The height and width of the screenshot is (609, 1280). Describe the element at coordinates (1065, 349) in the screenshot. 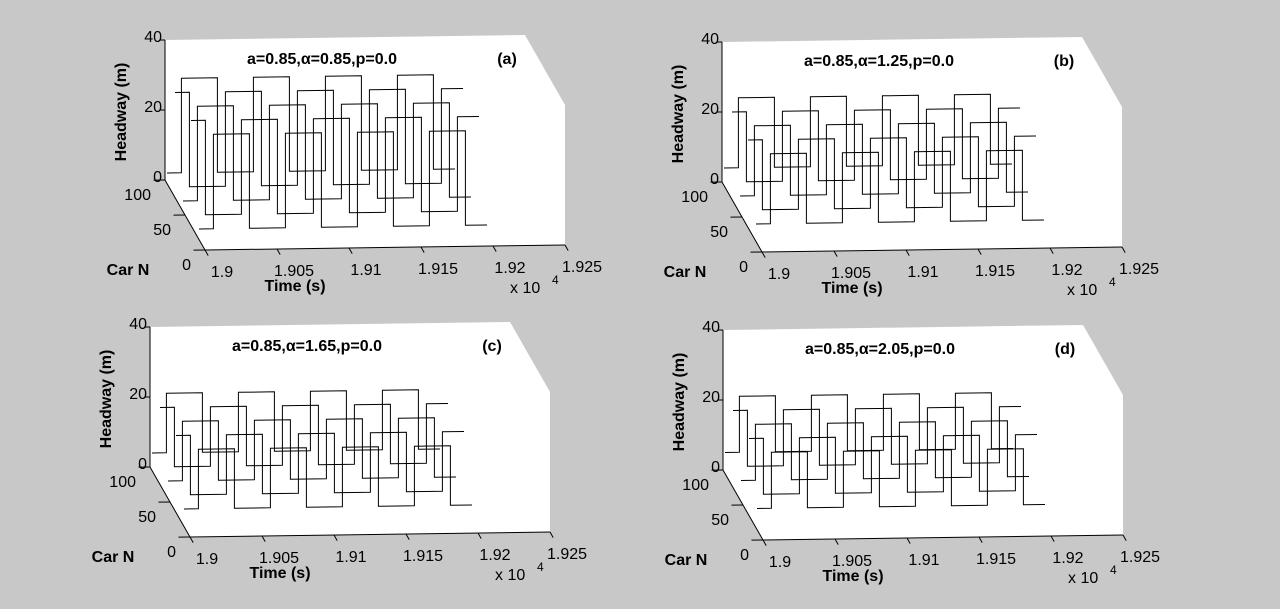

I see `panel-label: (d)` at that location.